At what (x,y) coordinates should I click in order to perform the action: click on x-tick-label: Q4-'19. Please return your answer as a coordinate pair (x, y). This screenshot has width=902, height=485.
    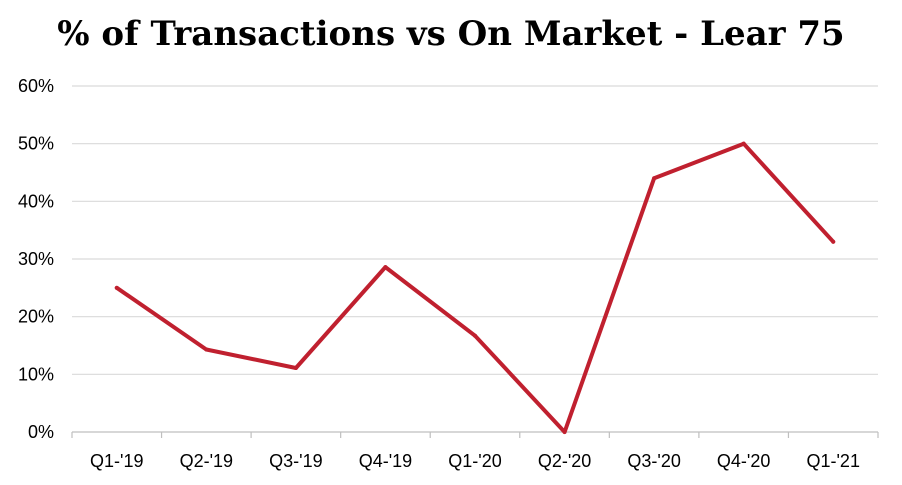
    Looking at the image, I should click on (385, 461).